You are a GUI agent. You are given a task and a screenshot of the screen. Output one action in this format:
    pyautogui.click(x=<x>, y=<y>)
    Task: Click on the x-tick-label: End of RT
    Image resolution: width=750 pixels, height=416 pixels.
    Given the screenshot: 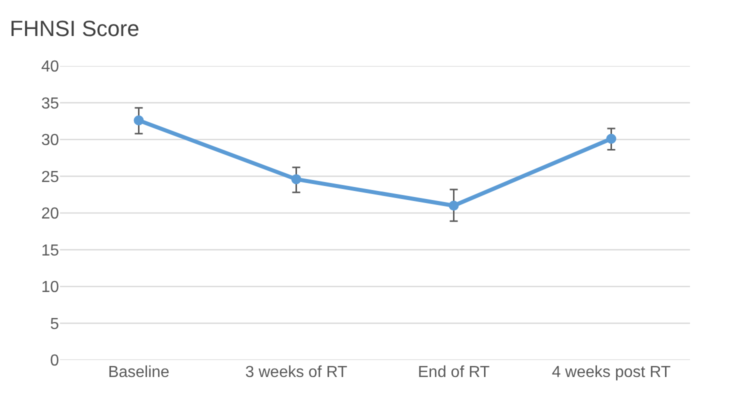 What is the action you would take?
    pyautogui.click(x=454, y=372)
    